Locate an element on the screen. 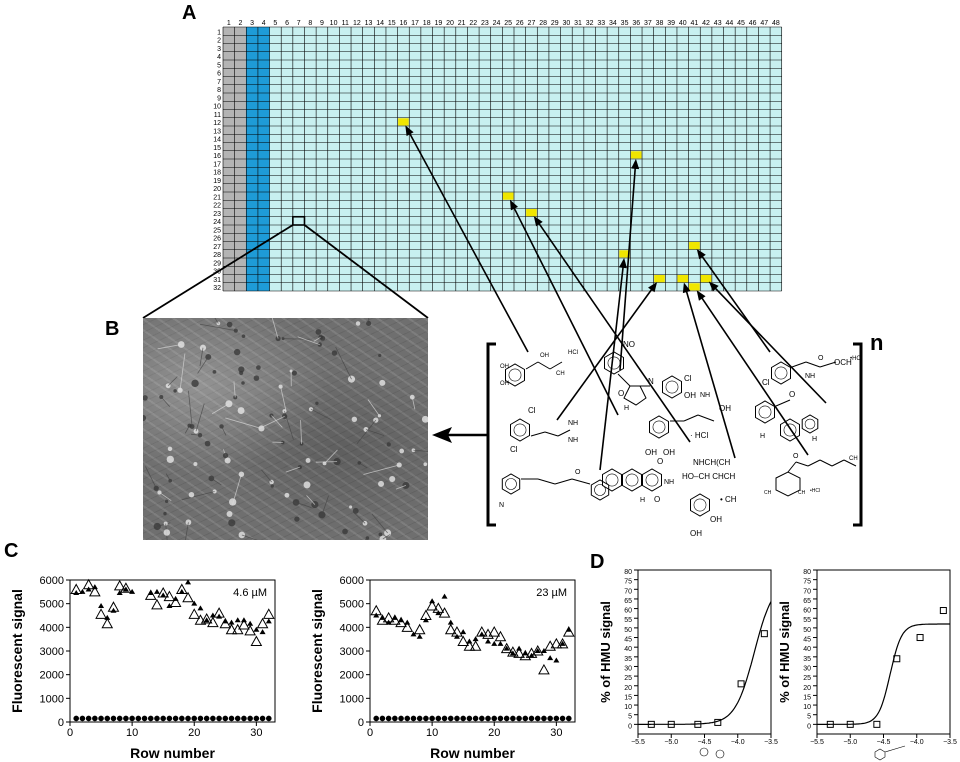 The height and width of the screenshot is (762, 960). column-number: 22 is located at coordinates (473, 23).